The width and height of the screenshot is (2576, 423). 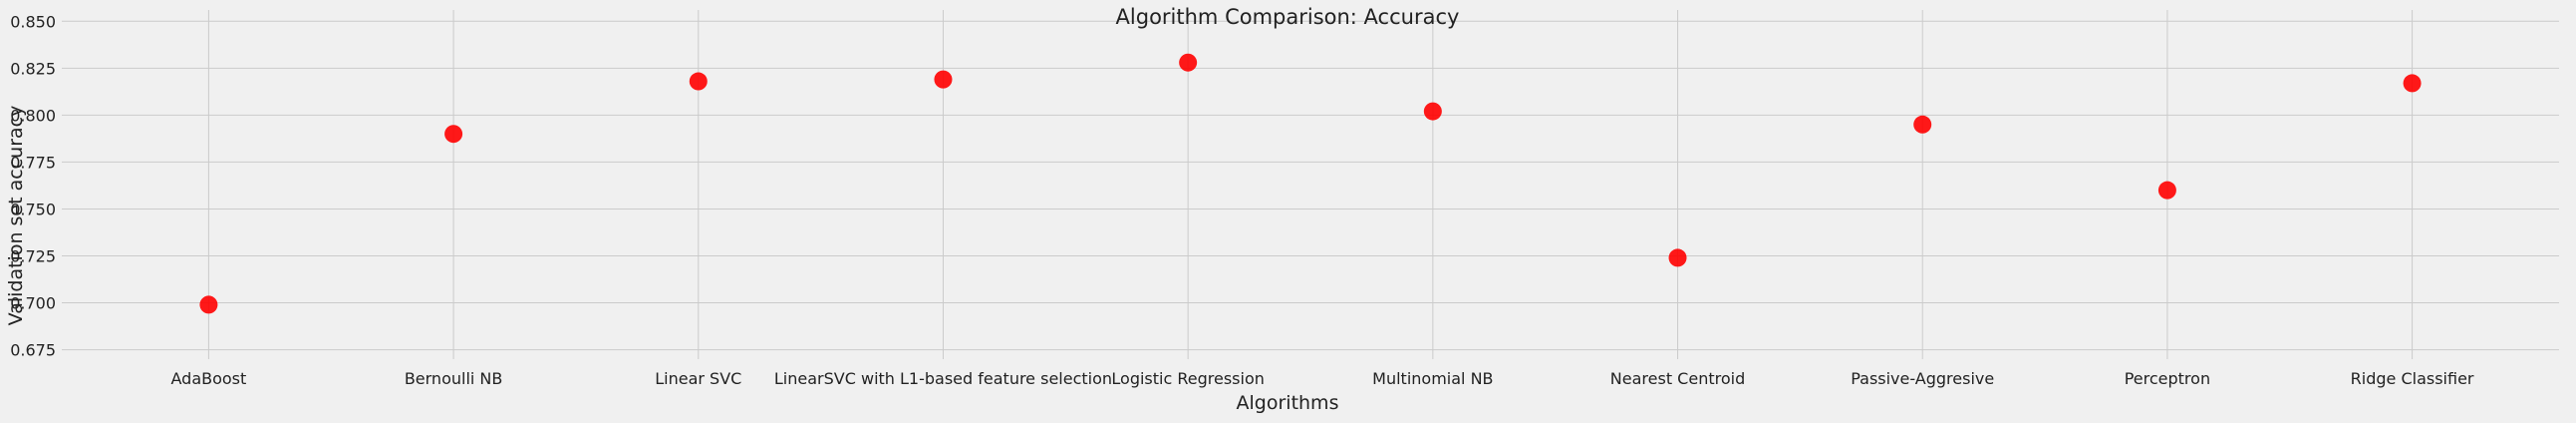 I want to click on x-tick-label: Logistic Regression, so click(x=1187, y=378).